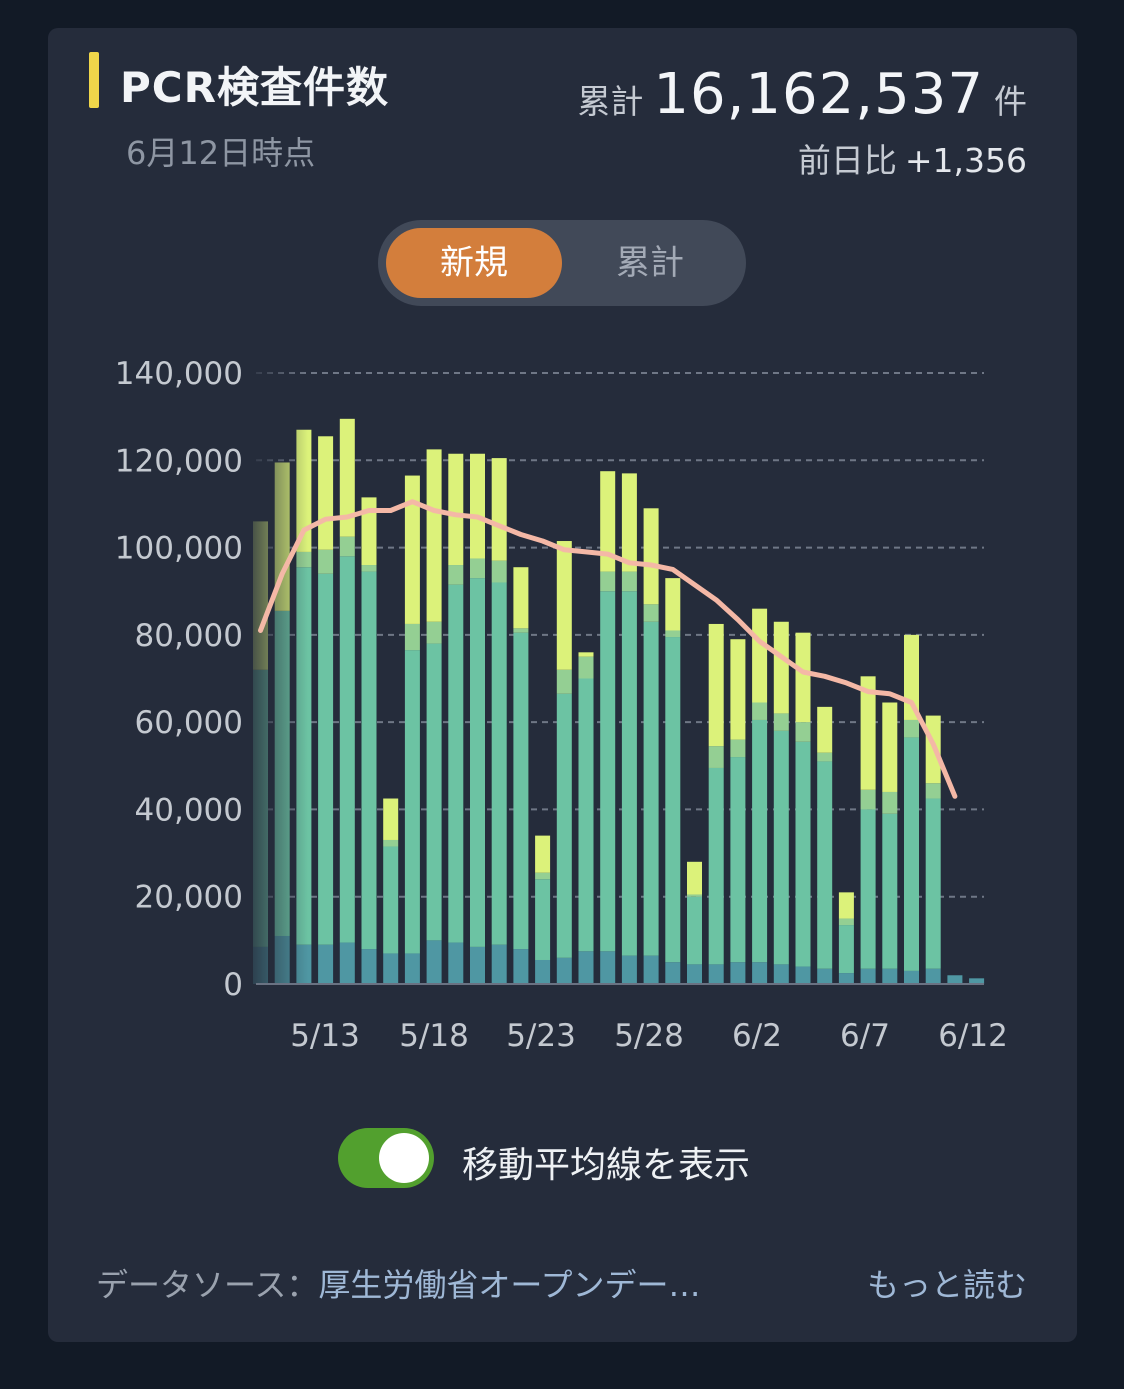  Describe the element at coordinates (499, 721) in the screenshot. I see `bar-5/21` at that location.